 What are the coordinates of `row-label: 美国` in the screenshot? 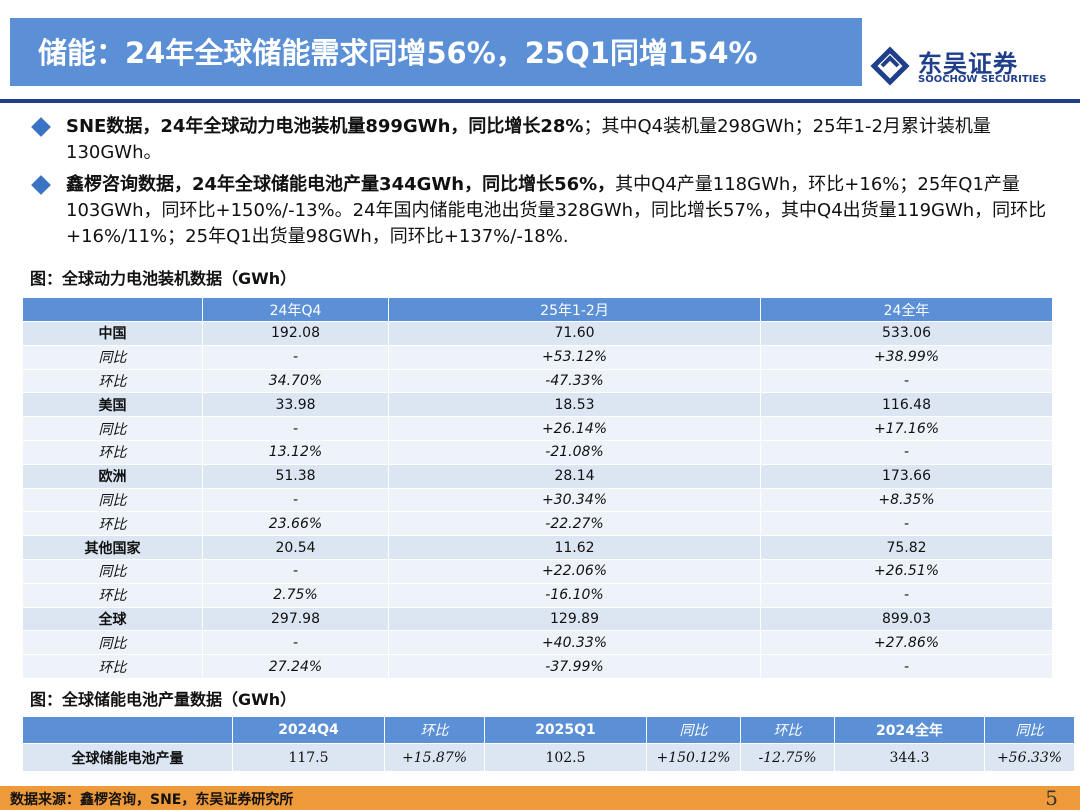 It's located at (112, 405).